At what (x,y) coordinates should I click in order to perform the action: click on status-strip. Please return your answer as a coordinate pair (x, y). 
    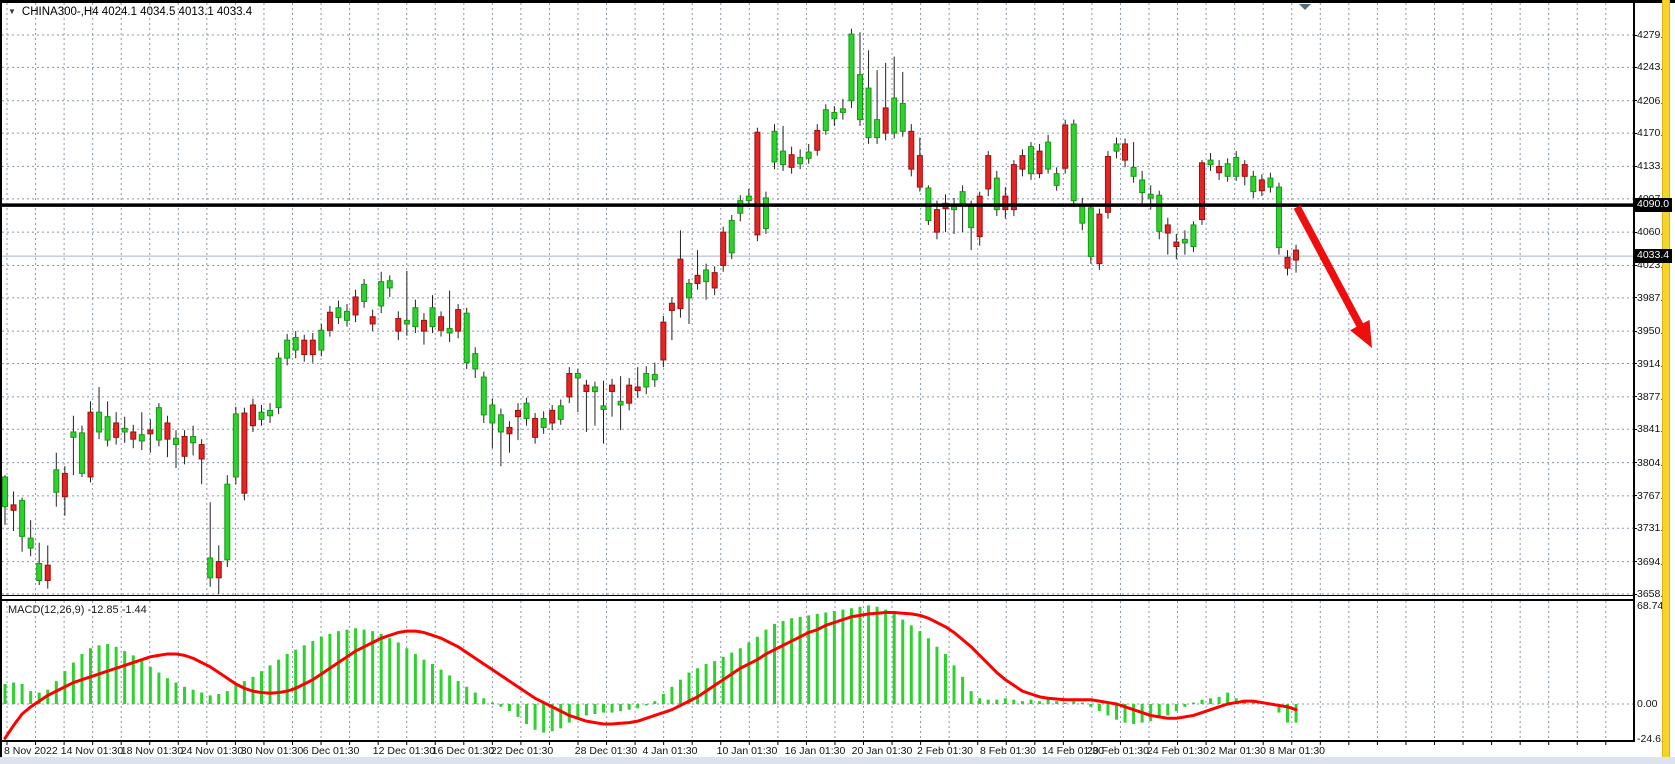
    Looking at the image, I should click on (837, 760).